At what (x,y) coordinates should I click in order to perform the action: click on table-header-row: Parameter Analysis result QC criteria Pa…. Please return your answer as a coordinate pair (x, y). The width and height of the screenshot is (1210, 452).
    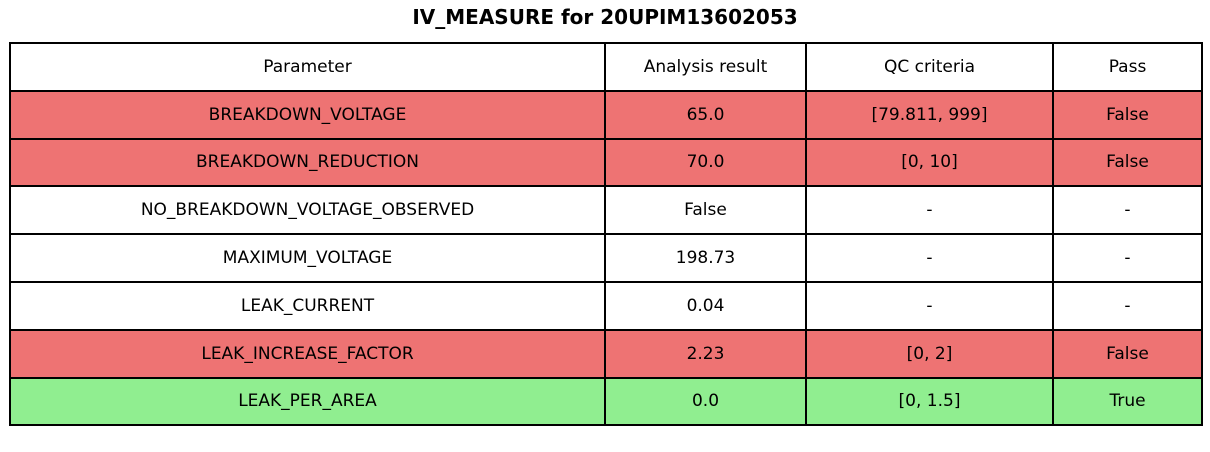
    Looking at the image, I should click on (606, 67).